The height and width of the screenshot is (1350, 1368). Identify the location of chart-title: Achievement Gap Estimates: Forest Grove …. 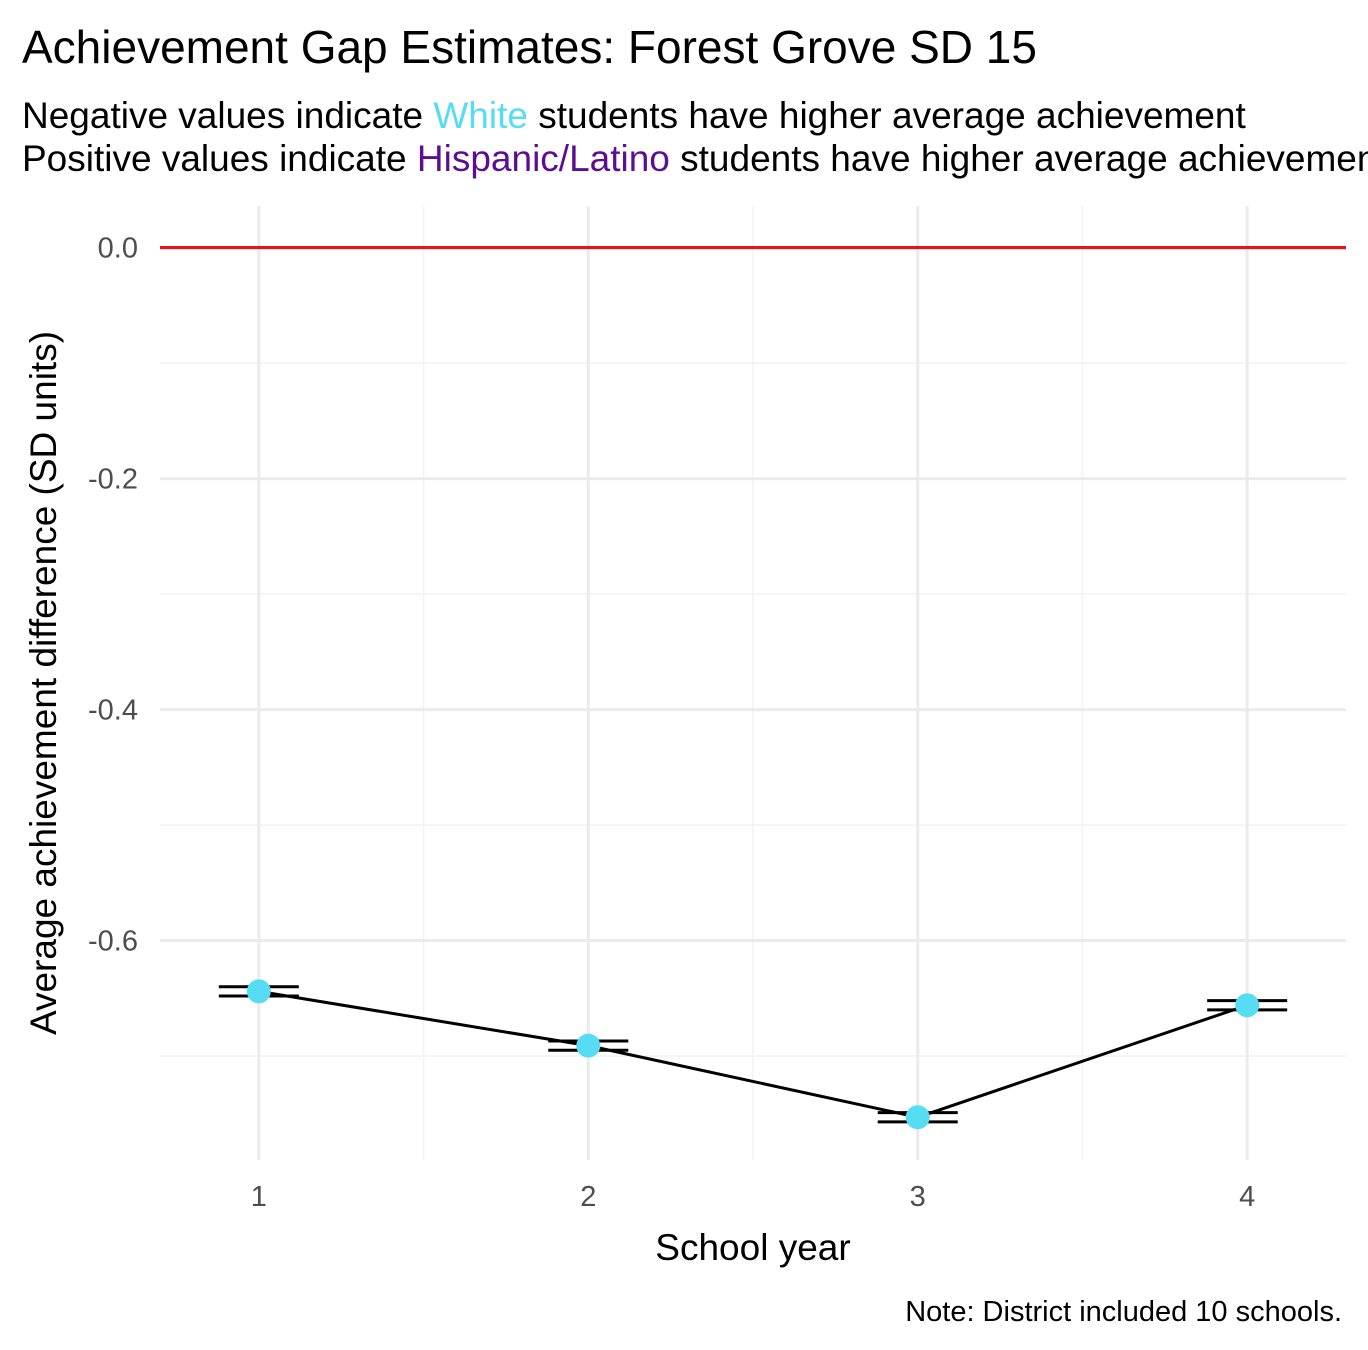
(529, 47).